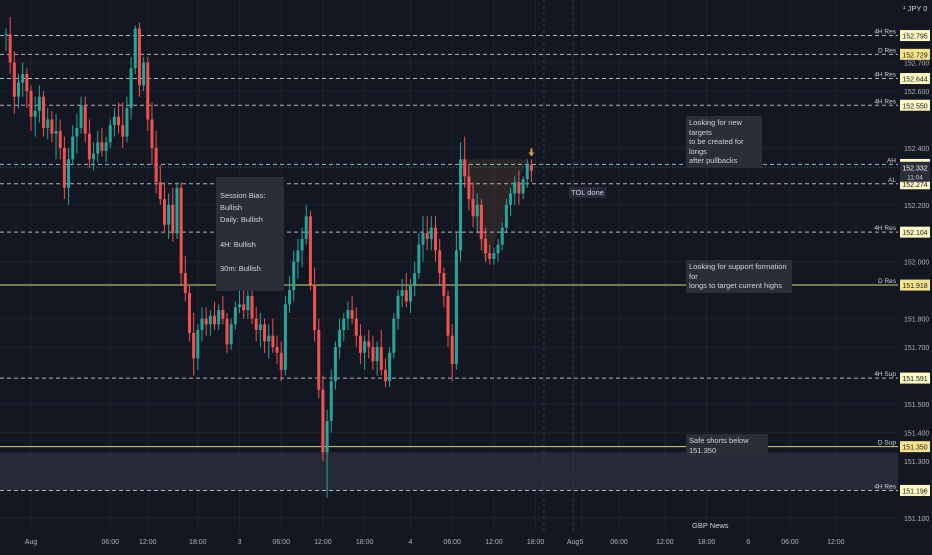 This screenshot has width=932, height=555. I want to click on x-tick-label: 12:00, so click(323, 542).